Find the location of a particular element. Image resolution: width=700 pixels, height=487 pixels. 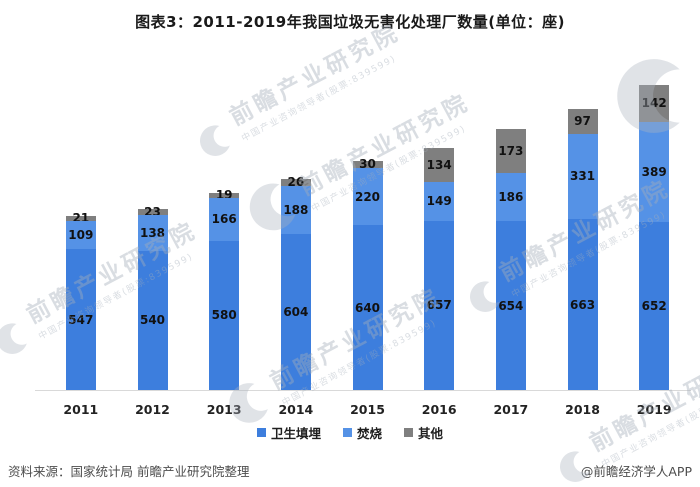

bar-column-2015: 30 220 640 2015 is located at coordinates (368, 238).